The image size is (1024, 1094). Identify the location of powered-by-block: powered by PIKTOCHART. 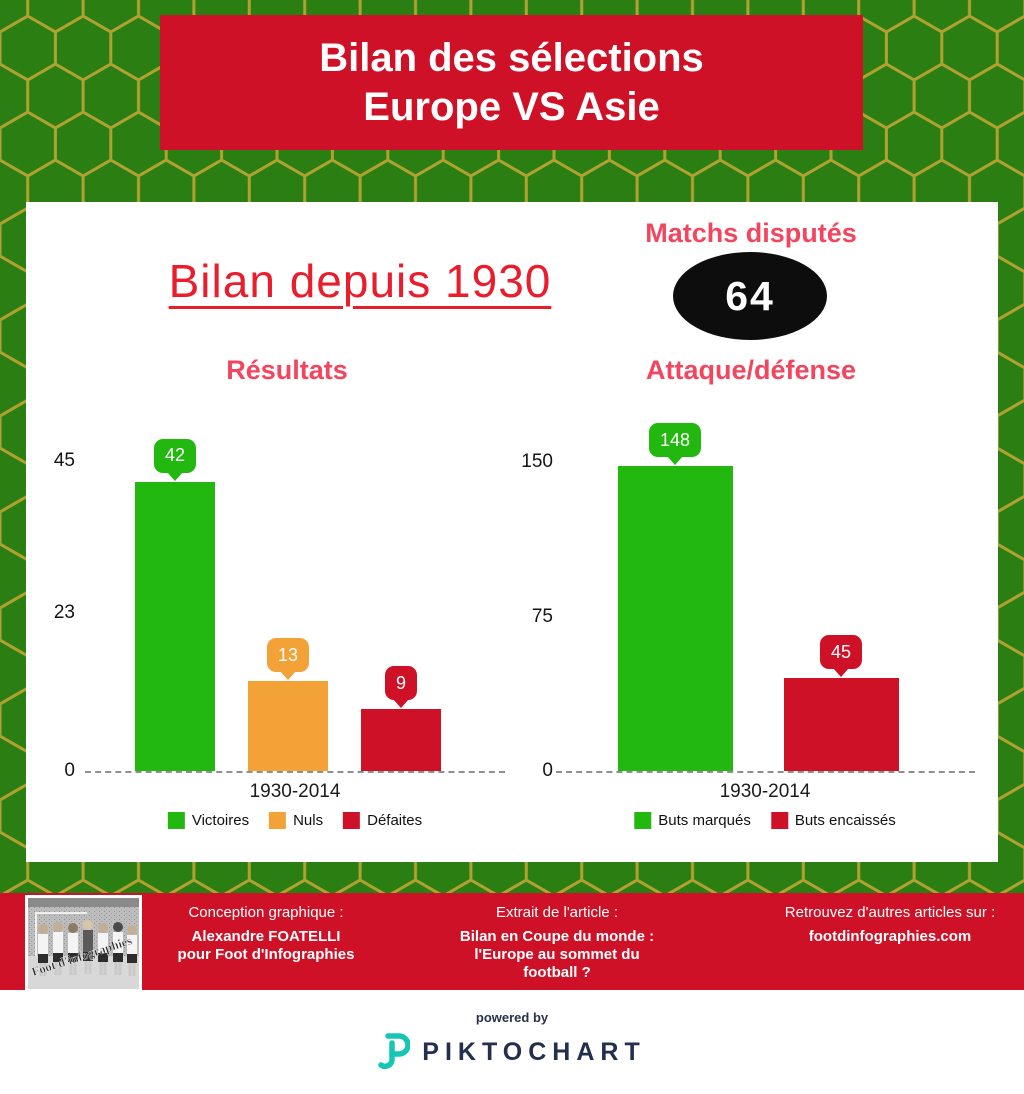
(512, 1040).